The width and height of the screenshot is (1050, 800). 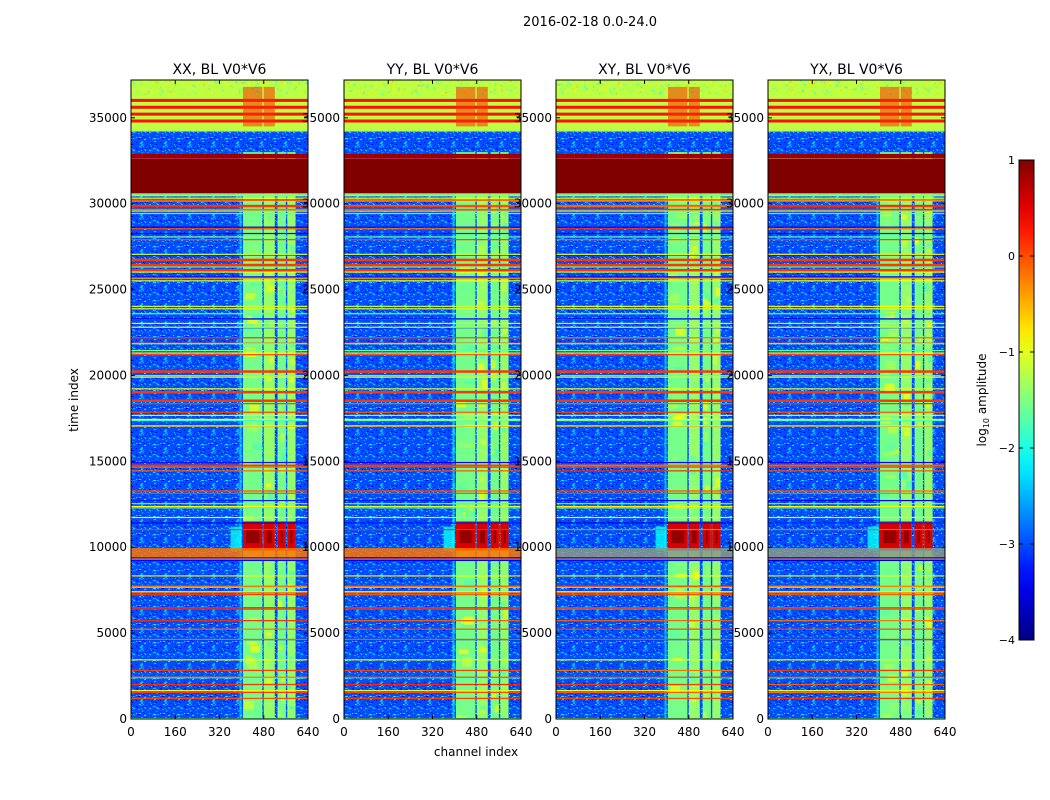 What do you see at coordinates (111, 633) in the screenshot?
I see `y-tick-label: 5000` at bounding box center [111, 633].